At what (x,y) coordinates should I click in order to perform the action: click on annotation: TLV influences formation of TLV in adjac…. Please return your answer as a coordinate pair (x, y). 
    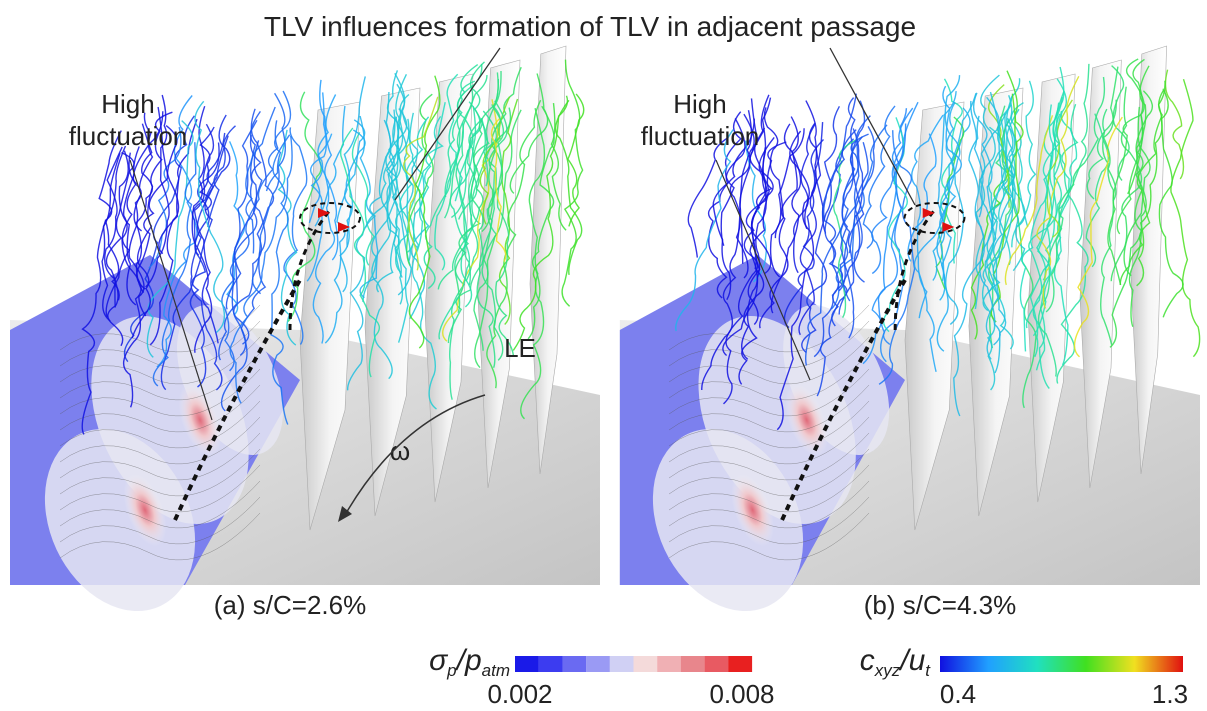
    Looking at the image, I should click on (590, 26).